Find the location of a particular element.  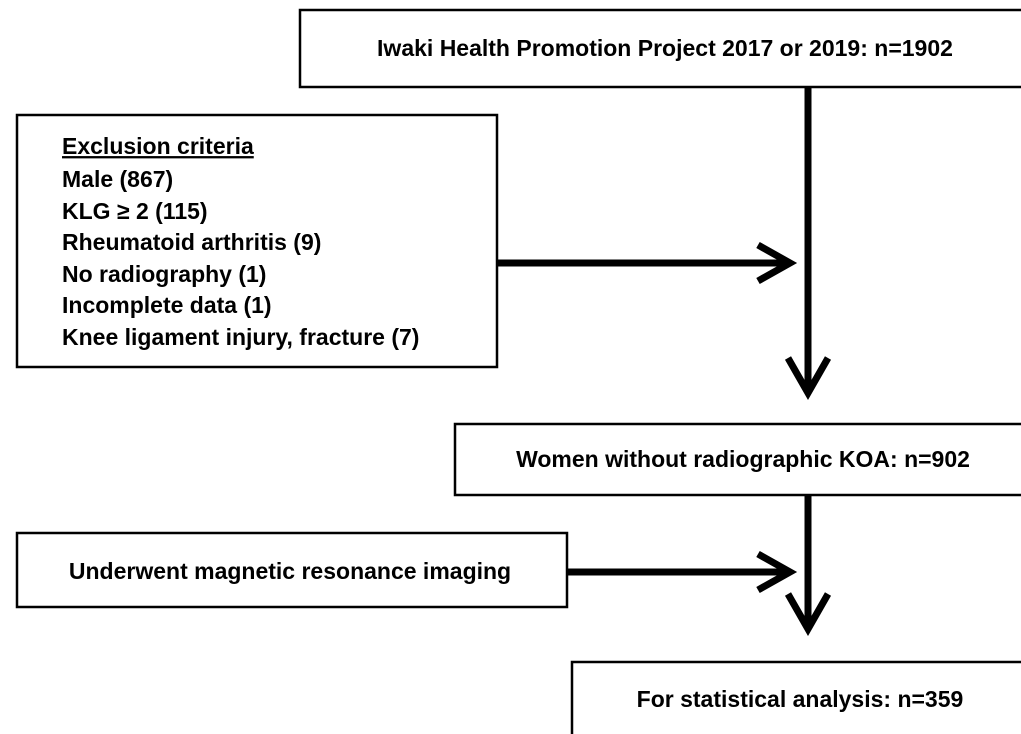

exclusion-item: Knee ligament injury, fracture (7) is located at coordinates (240, 337).